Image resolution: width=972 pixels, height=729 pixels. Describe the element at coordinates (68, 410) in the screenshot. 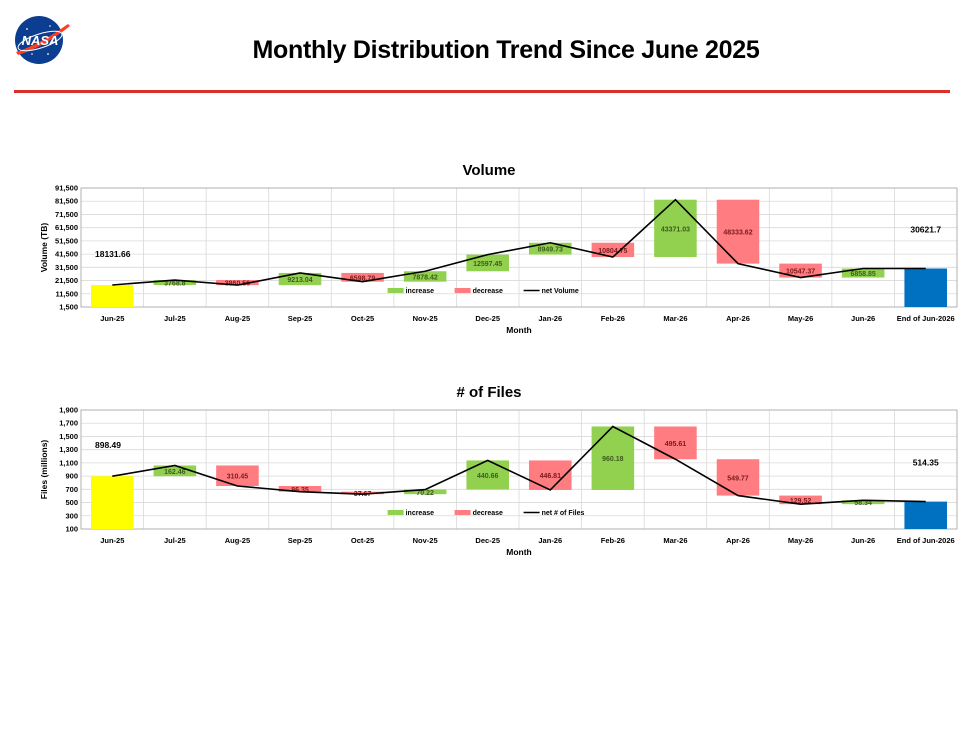

I see `y-tick-label: 1,900` at that location.